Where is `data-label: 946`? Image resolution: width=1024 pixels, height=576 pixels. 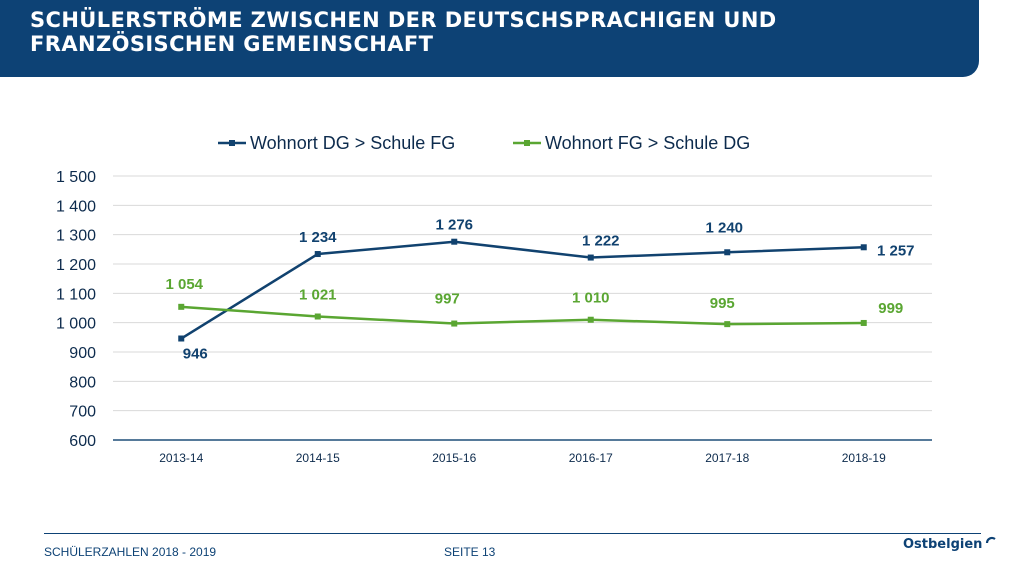 data-label: 946 is located at coordinates (195, 354).